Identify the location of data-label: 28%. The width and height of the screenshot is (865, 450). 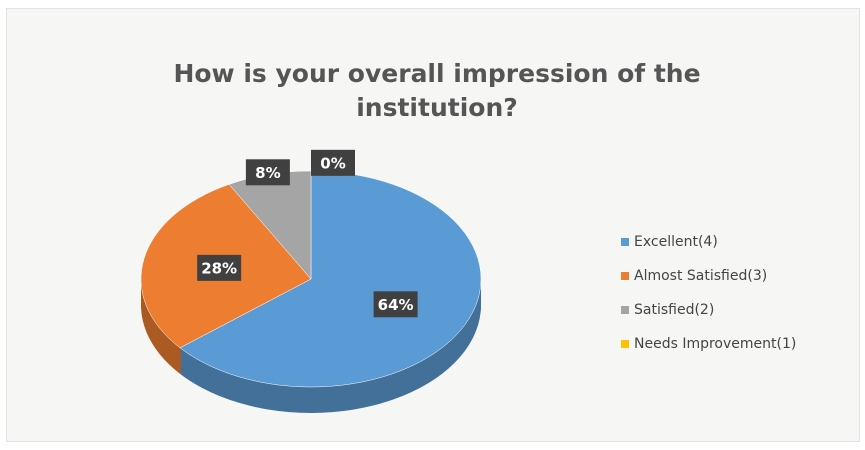
(219, 268).